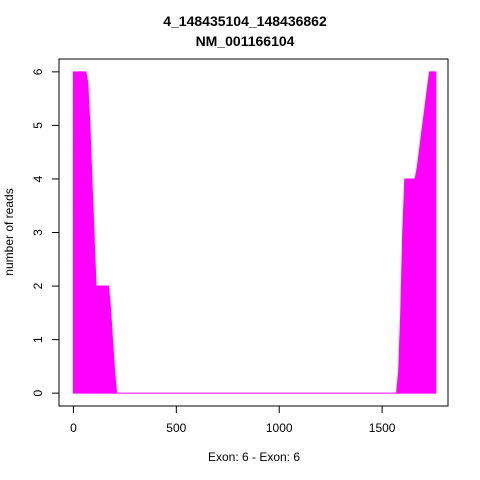 The height and width of the screenshot is (480, 480). I want to click on y-tick-label: 1, so click(38, 339).